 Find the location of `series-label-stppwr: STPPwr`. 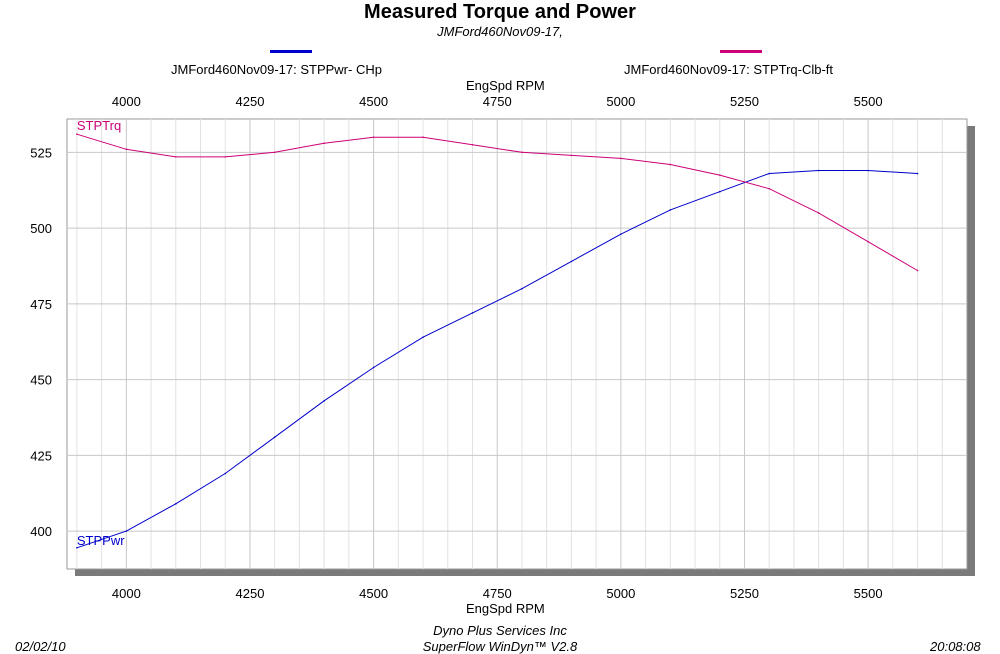

series-label-stppwr: STPPwr is located at coordinates (101, 540).